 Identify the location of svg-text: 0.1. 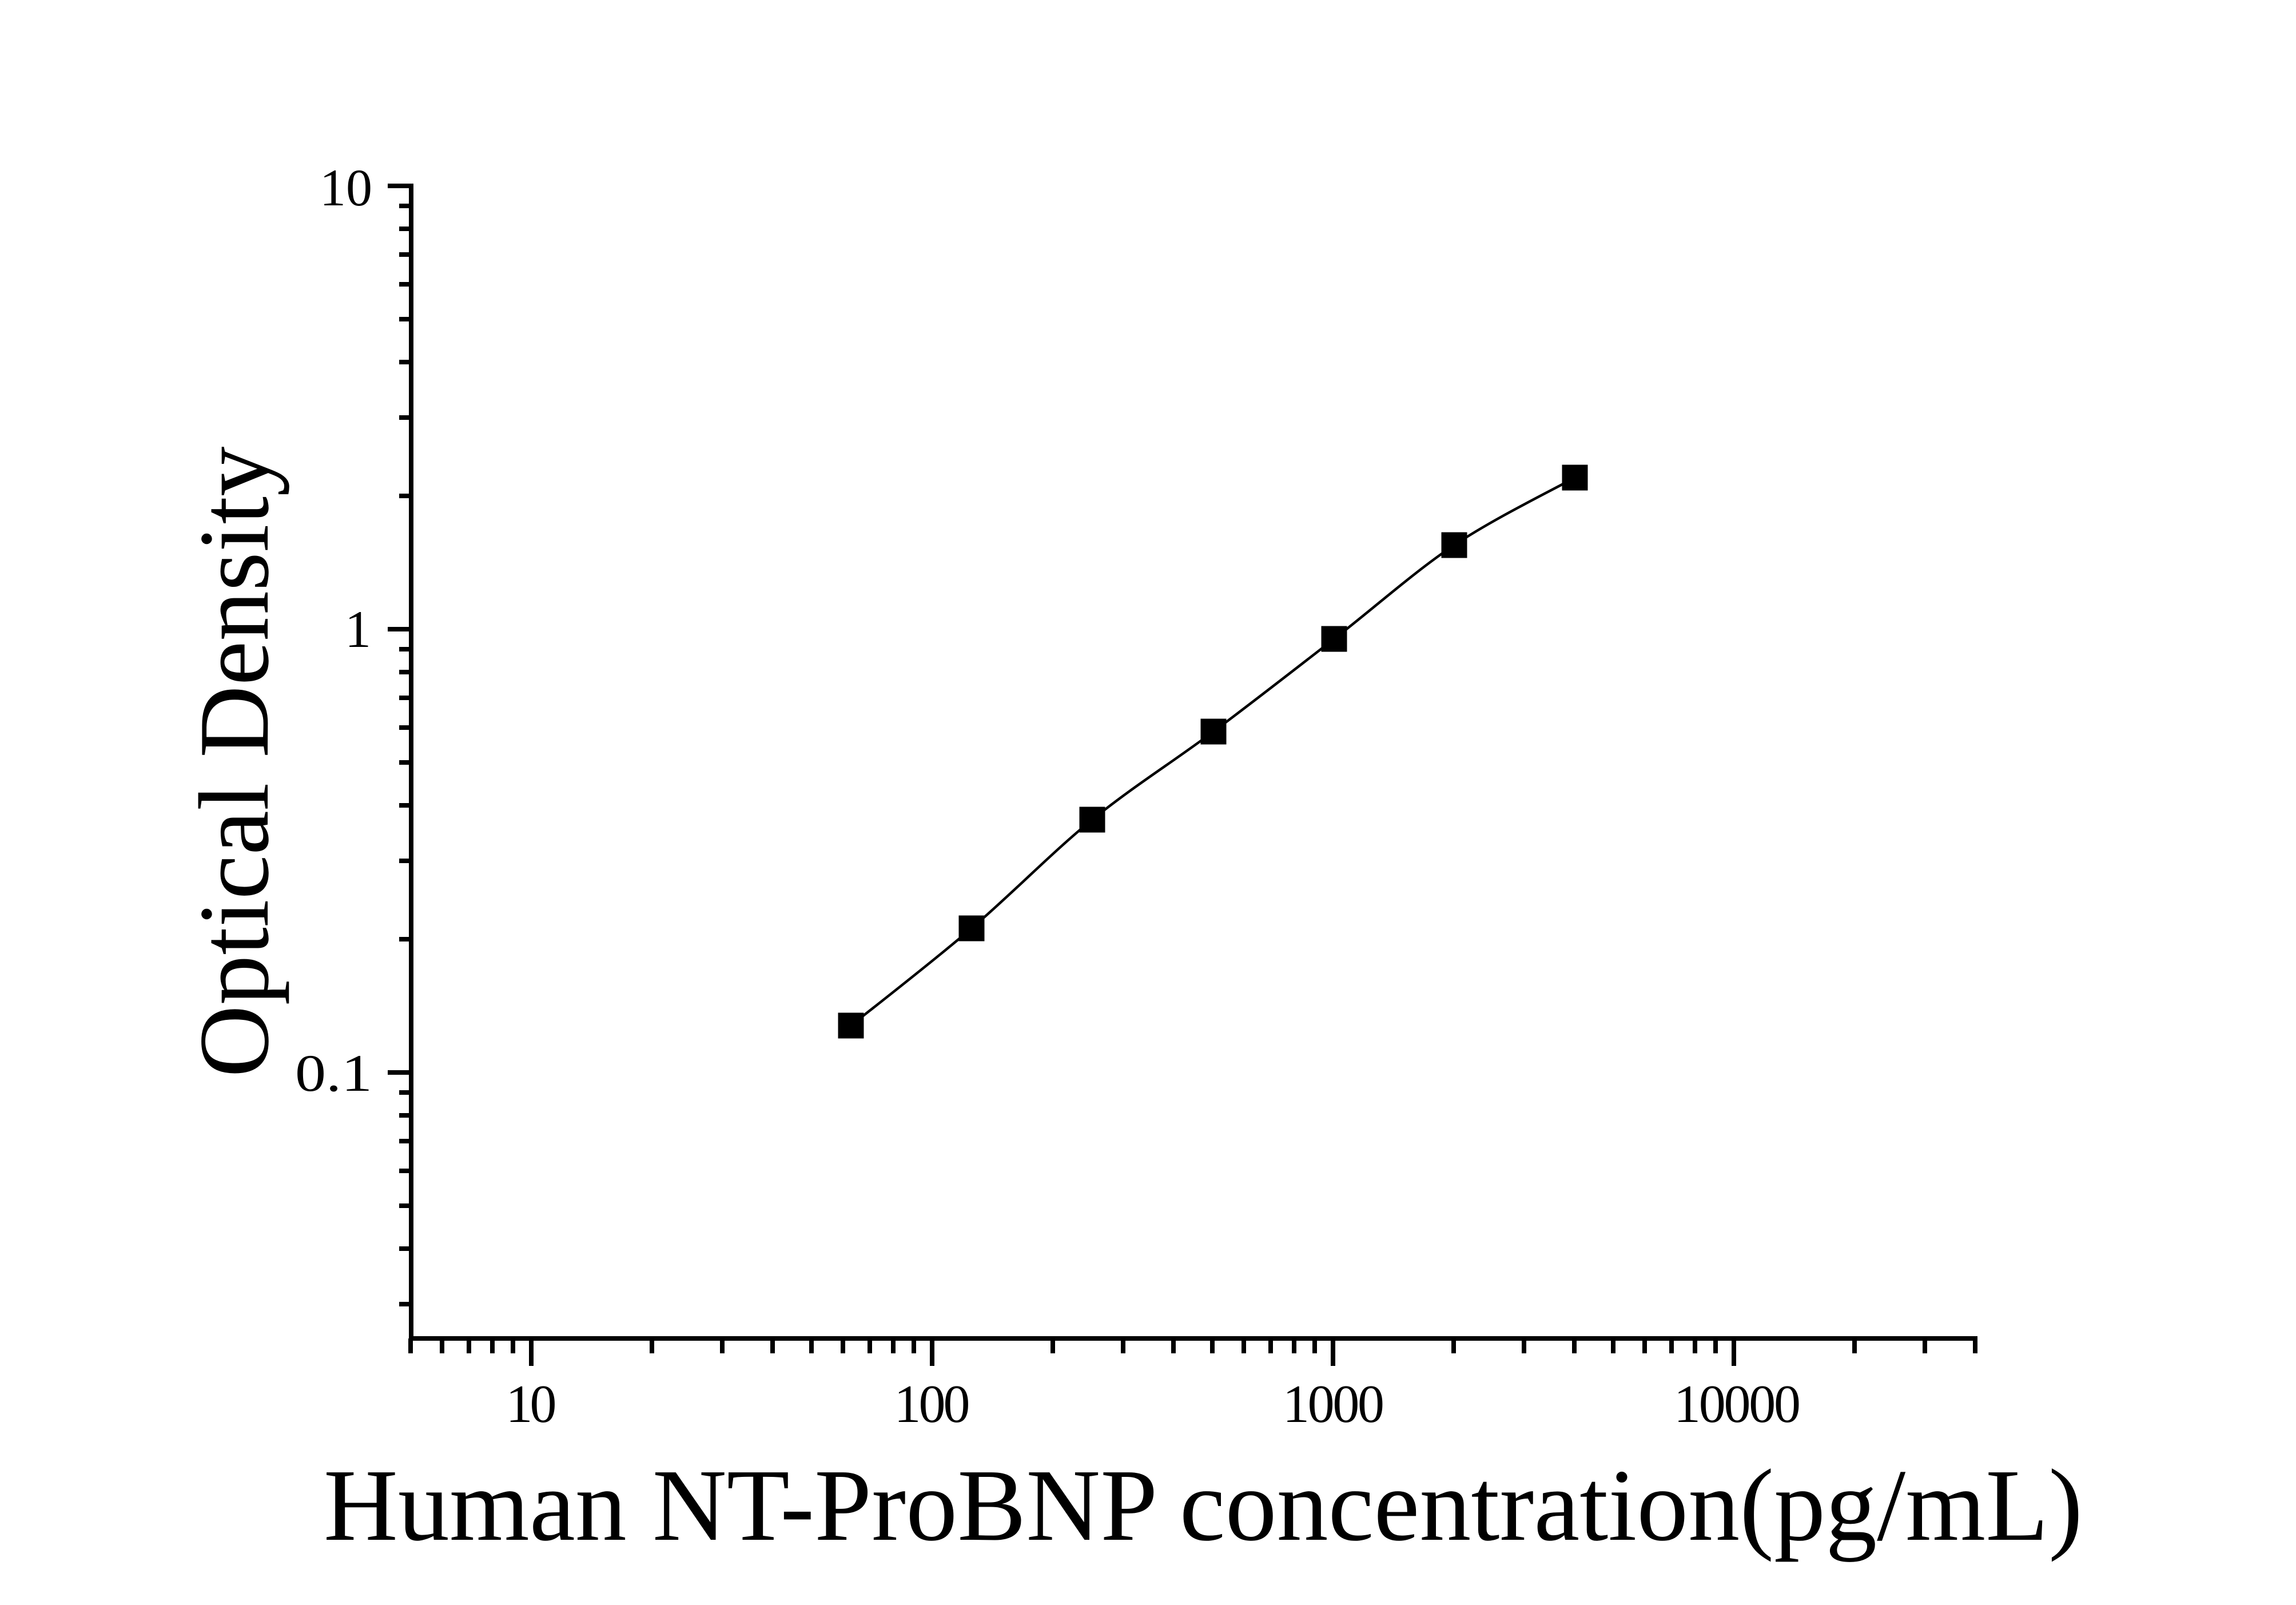
(333, 1073).